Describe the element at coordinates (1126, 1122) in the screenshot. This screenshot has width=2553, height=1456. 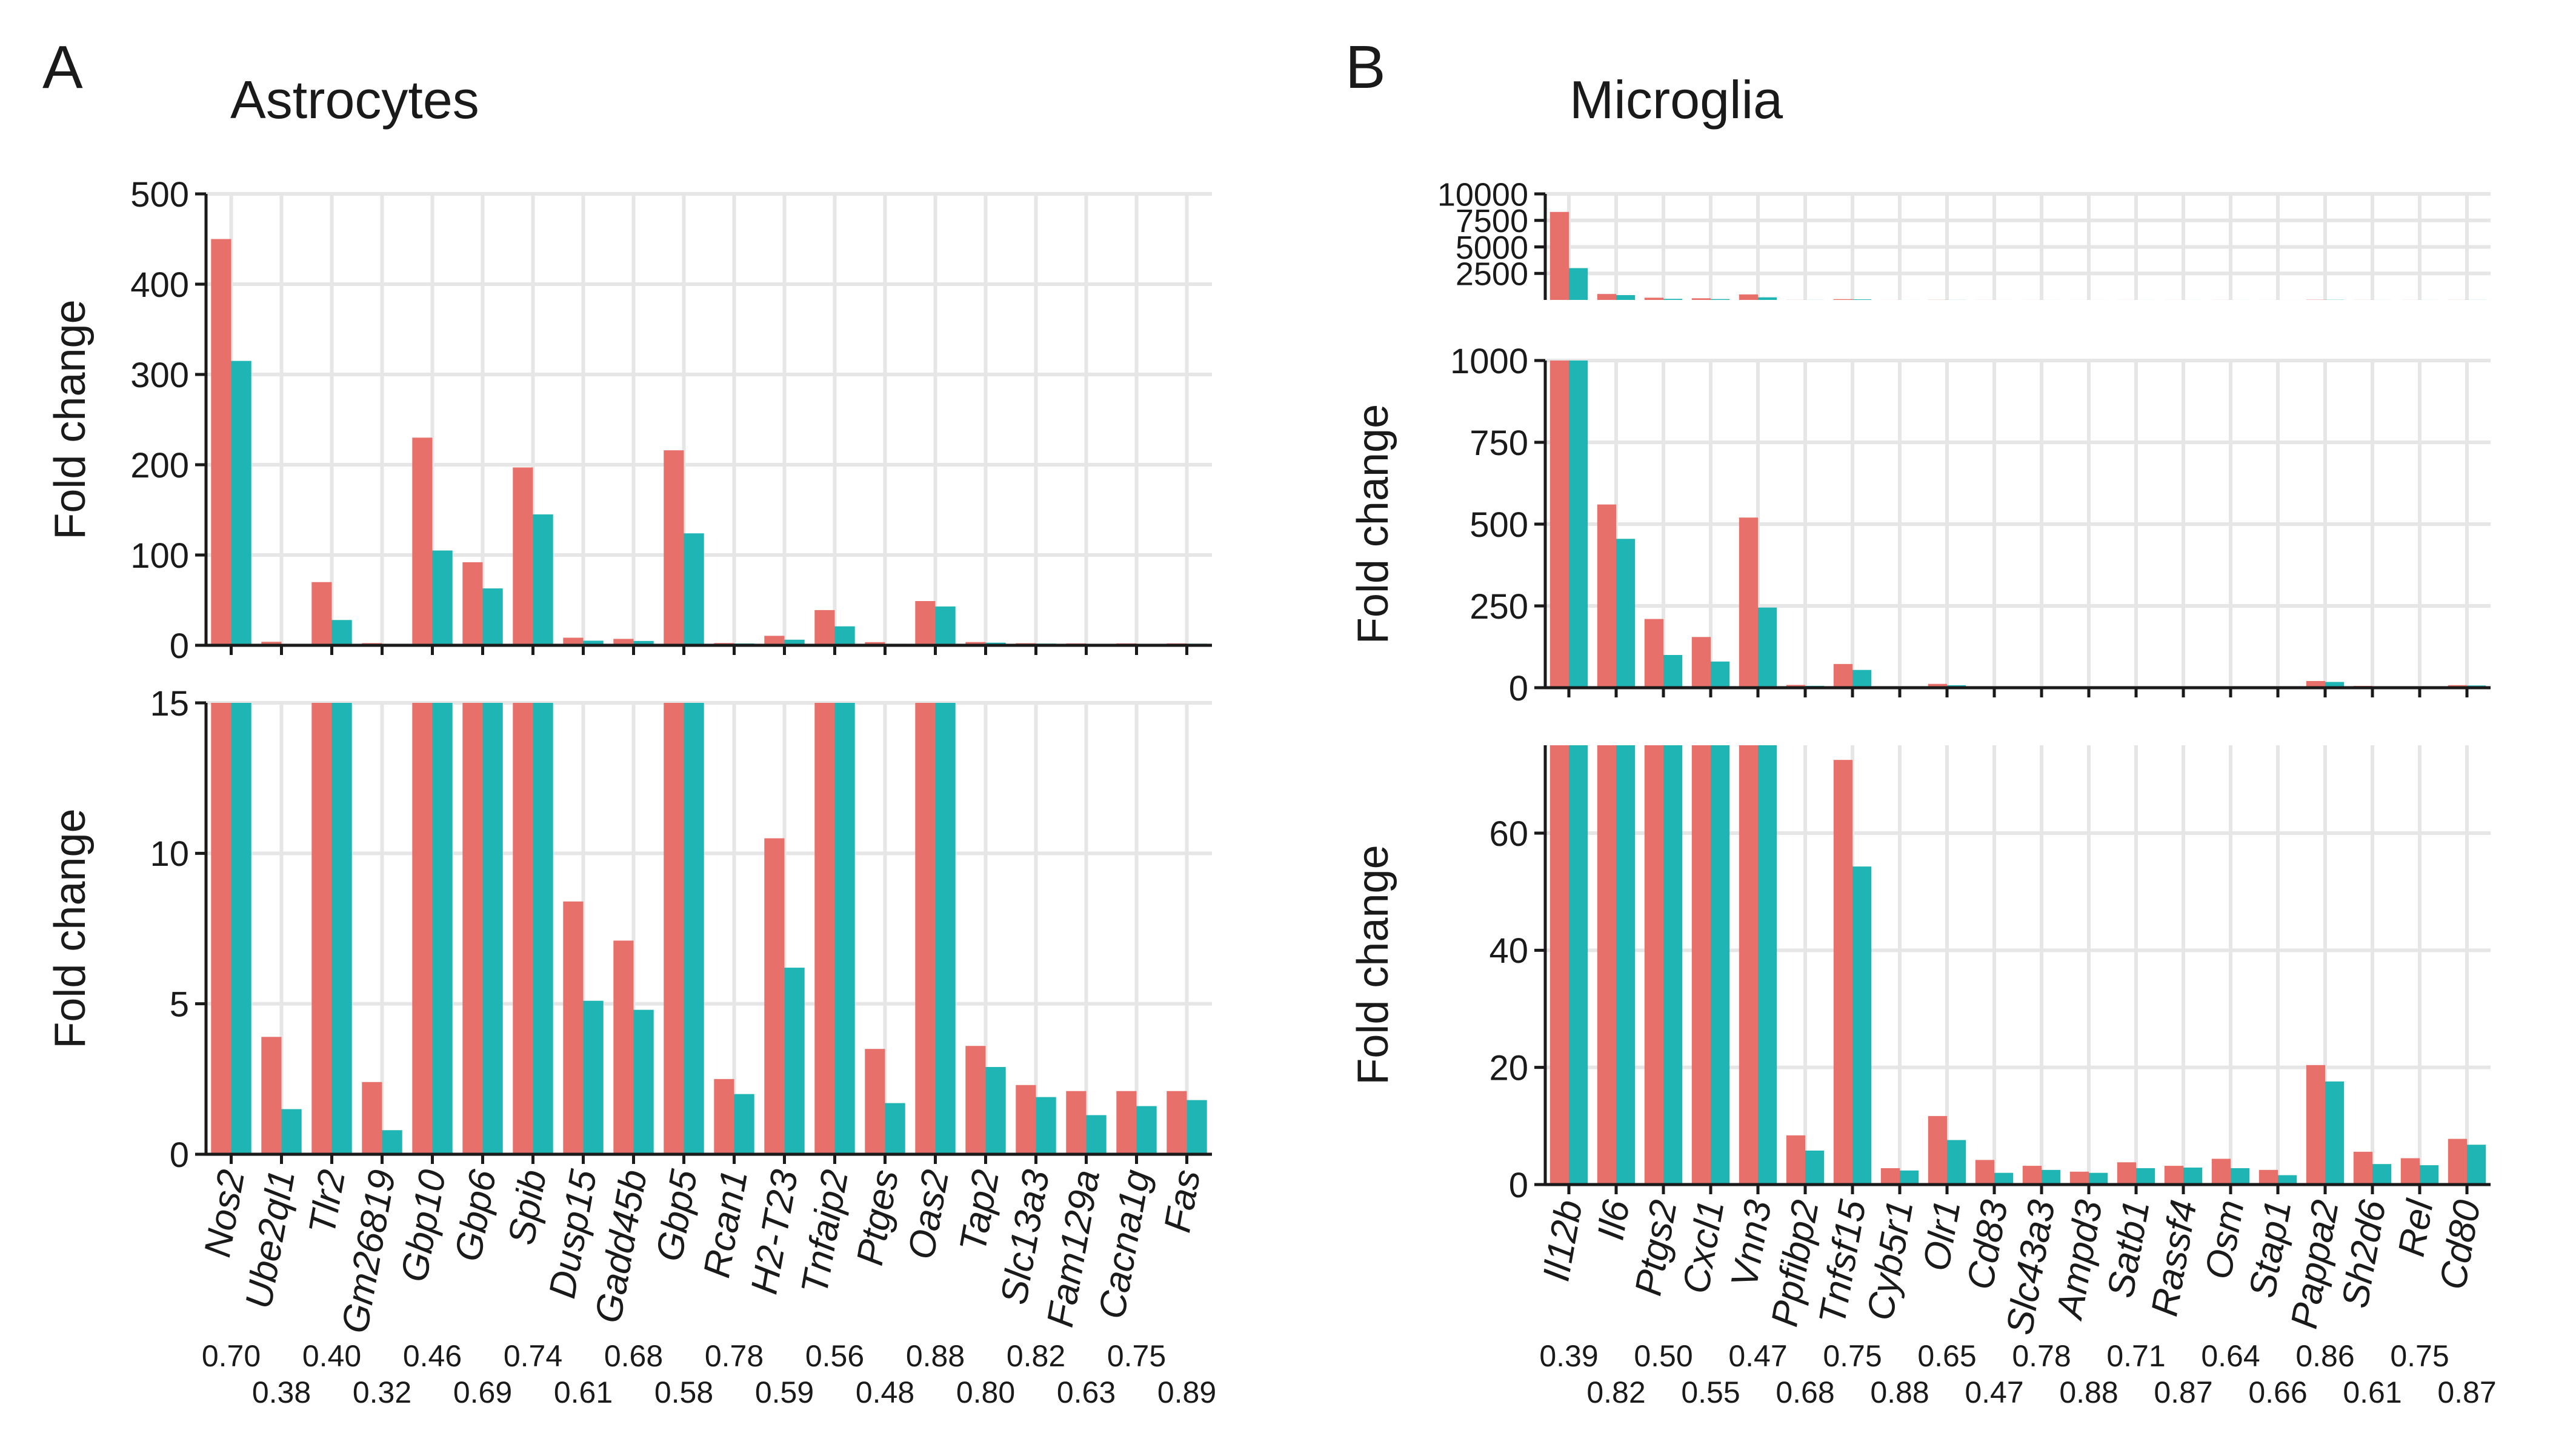
I see `bar-Cacna1g-series1` at that location.